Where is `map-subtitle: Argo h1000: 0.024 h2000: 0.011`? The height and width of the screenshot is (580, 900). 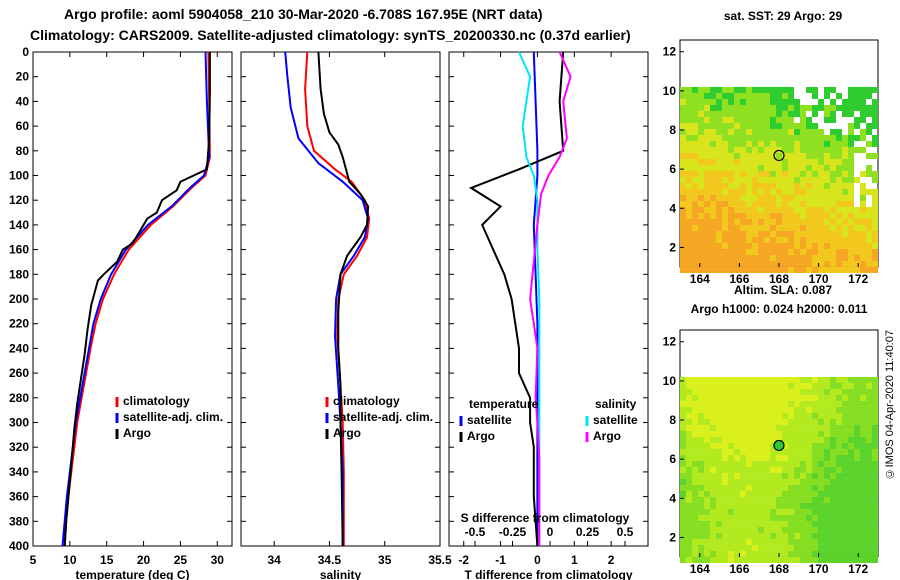
map-subtitle: Argo h1000: 0.024 h2000: 0.011 is located at coordinates (779, 309).